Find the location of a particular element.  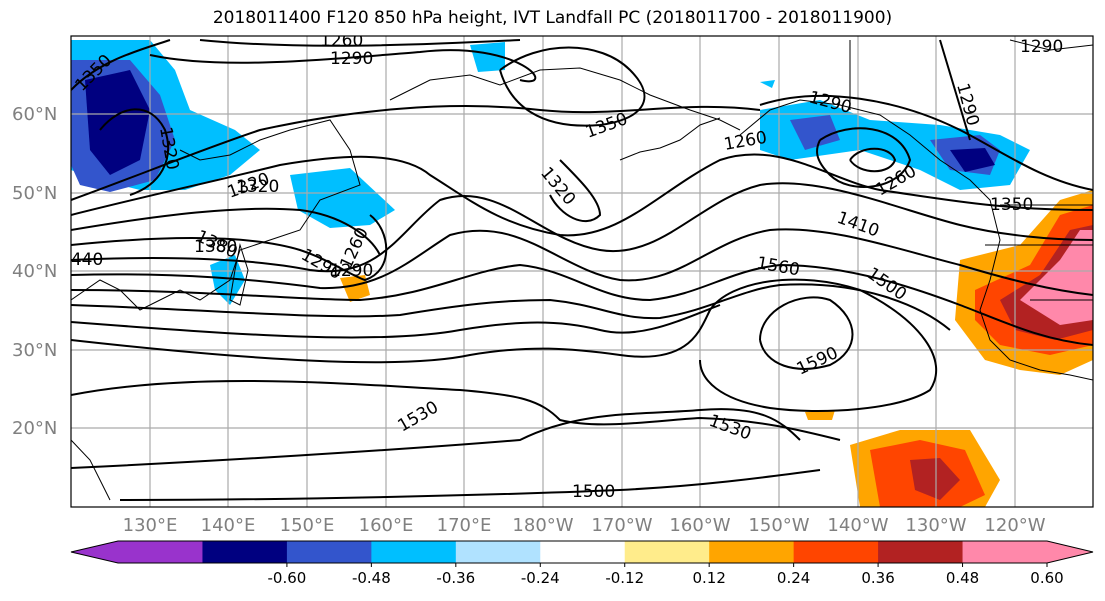

longitude-label: 170°W is located at coordinates (621, 525).